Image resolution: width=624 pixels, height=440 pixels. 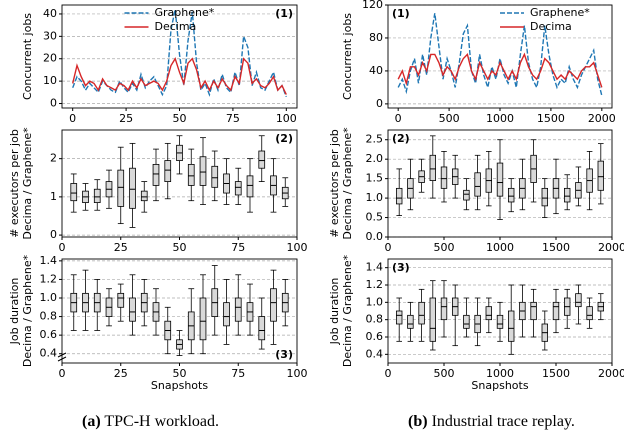 What do you see at coordinates (551, 118) in the screenshot?
I see `x-tick-label: 1500` at bounding box center [551, 118].